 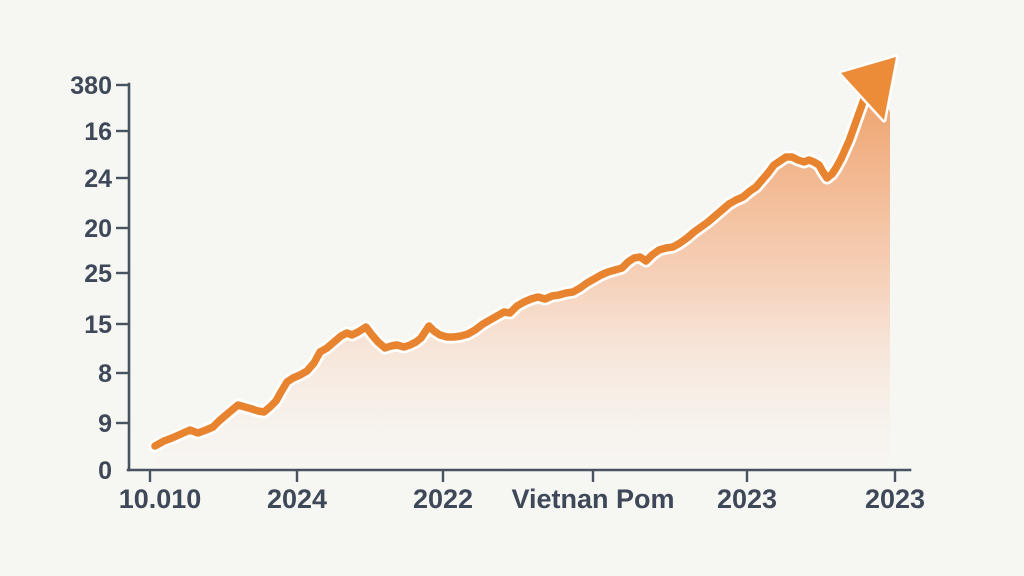 I want to click on y-tick-label: 25, so click(x=98, y=274).